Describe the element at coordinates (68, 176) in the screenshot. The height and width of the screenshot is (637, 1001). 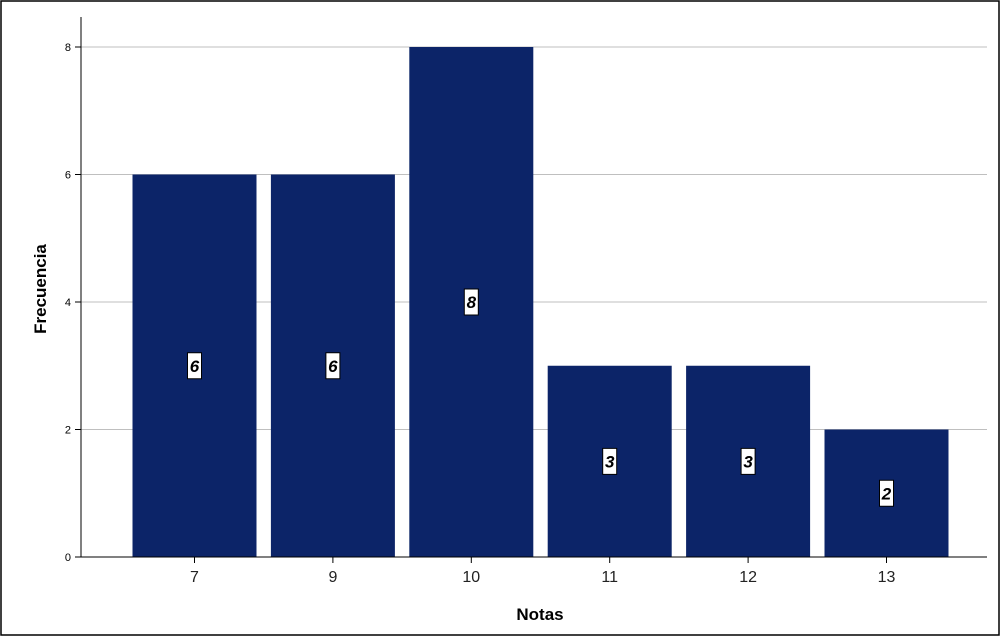
I see `y-tick-label: 6` at that location.